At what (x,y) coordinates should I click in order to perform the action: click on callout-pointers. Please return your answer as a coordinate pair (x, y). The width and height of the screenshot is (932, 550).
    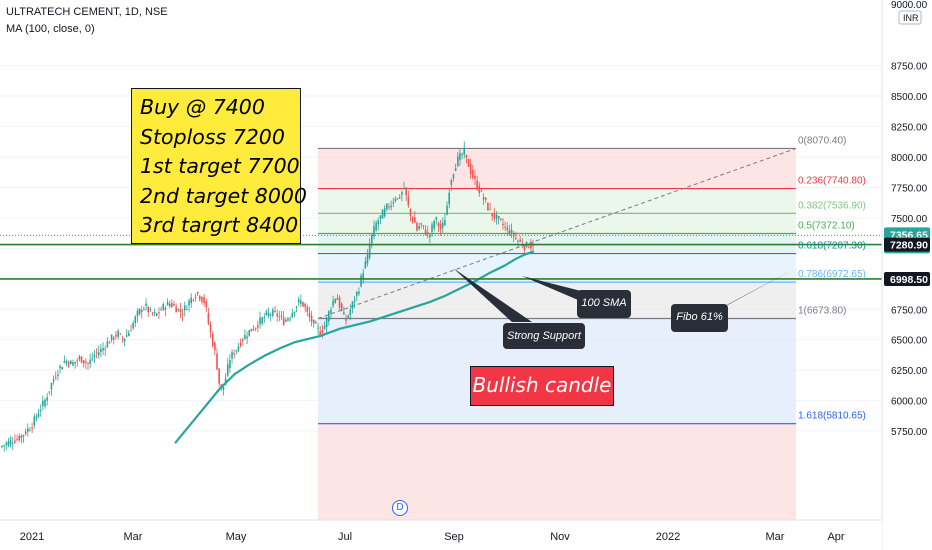
    Looking at the image, I should click on (624, 295).